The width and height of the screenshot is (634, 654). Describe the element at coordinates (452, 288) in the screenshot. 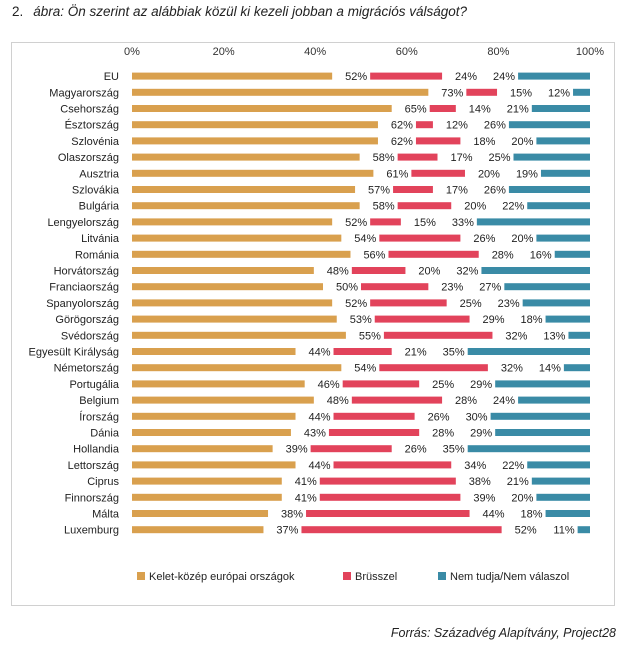

I see `data-label: 23%` at that location.